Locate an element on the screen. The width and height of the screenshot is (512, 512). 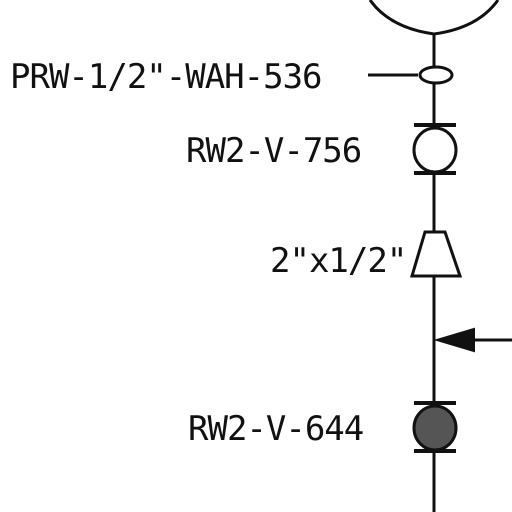
line-tag-ellipse-icon is located at coordinates (436, 75).